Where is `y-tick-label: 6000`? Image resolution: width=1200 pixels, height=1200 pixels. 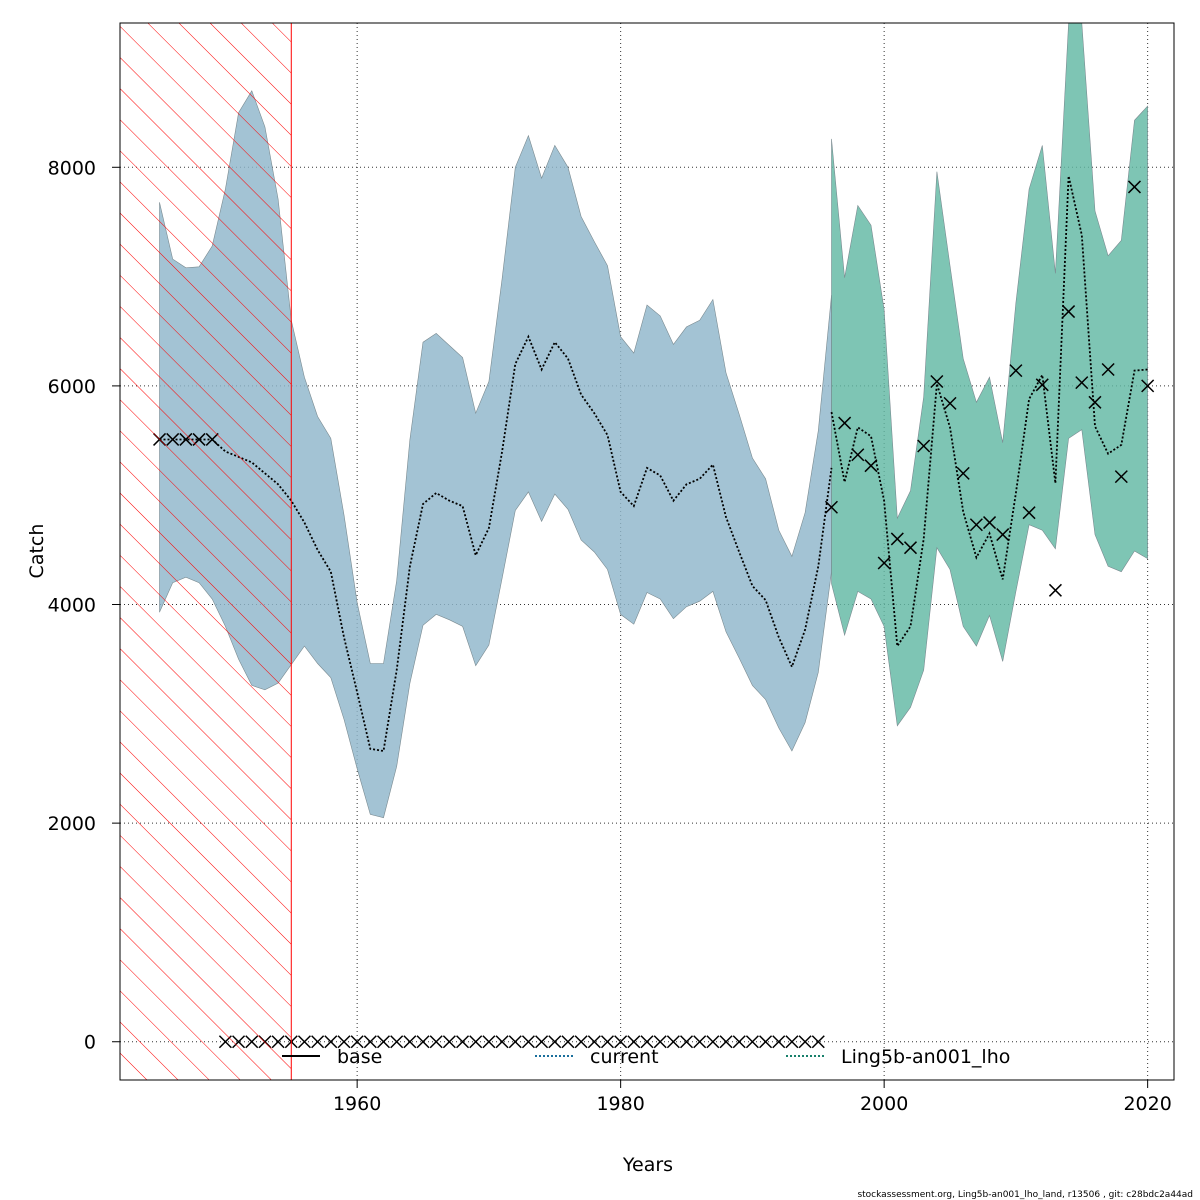 y-tick-label: 6000 is located at coordinates (72, 387).